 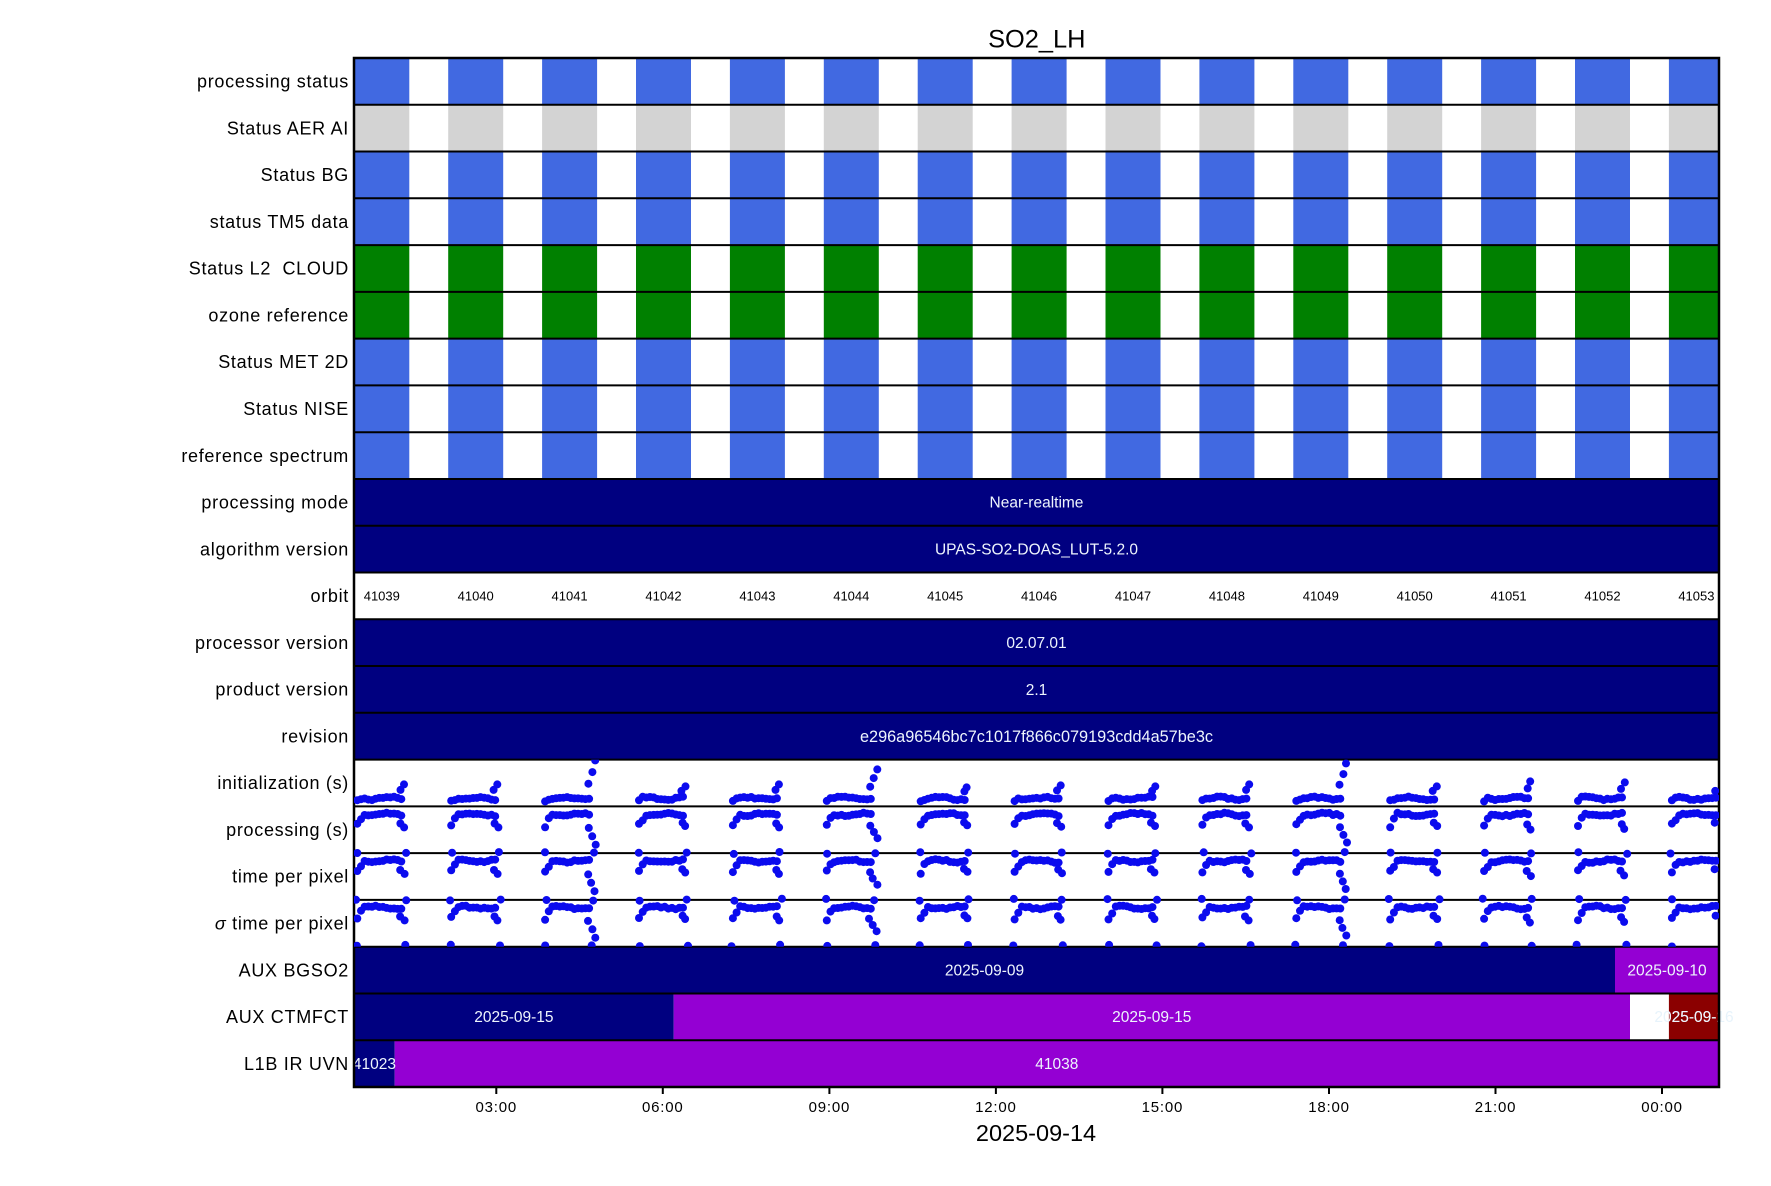 I want to click on svg-text: 03:00, so click(x=497, y=1107).